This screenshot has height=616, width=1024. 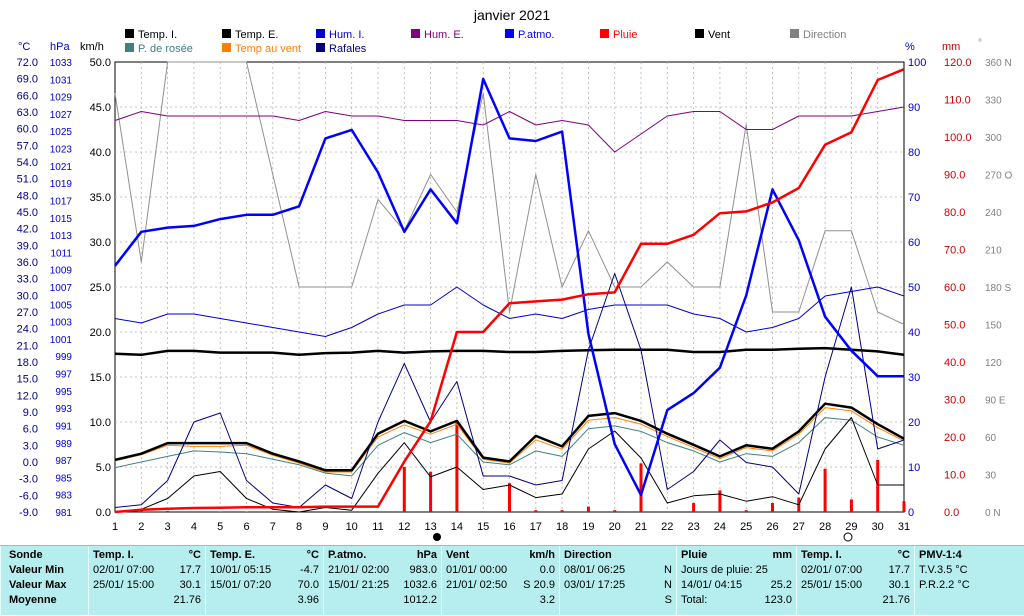 What do you see at coordinates (746, 527) in the screenshot?
I see `x-tick-label: 25` at bounding box center [746, 527].